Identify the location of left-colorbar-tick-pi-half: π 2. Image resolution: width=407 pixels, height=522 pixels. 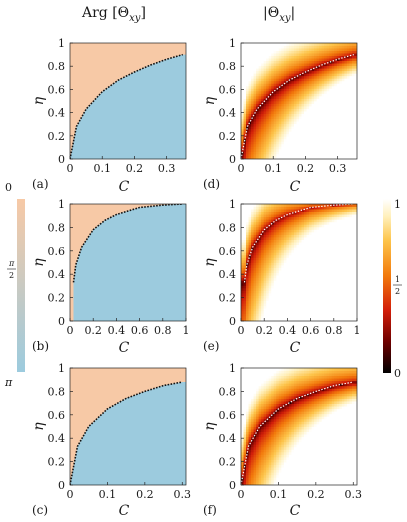
(11, 269).